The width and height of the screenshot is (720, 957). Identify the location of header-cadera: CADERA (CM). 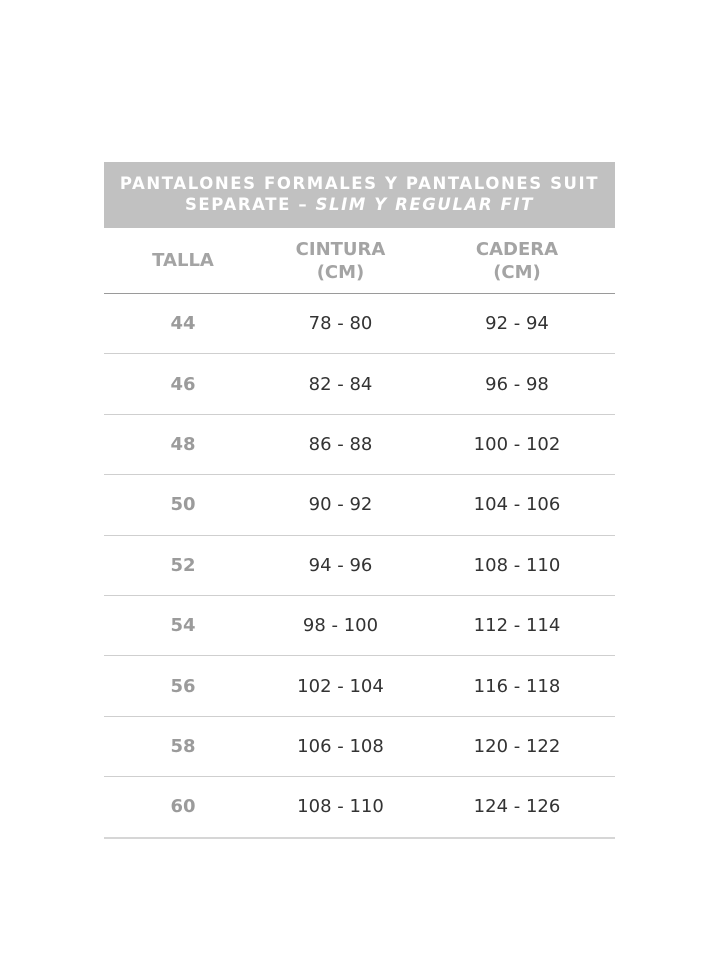
(517, 261).